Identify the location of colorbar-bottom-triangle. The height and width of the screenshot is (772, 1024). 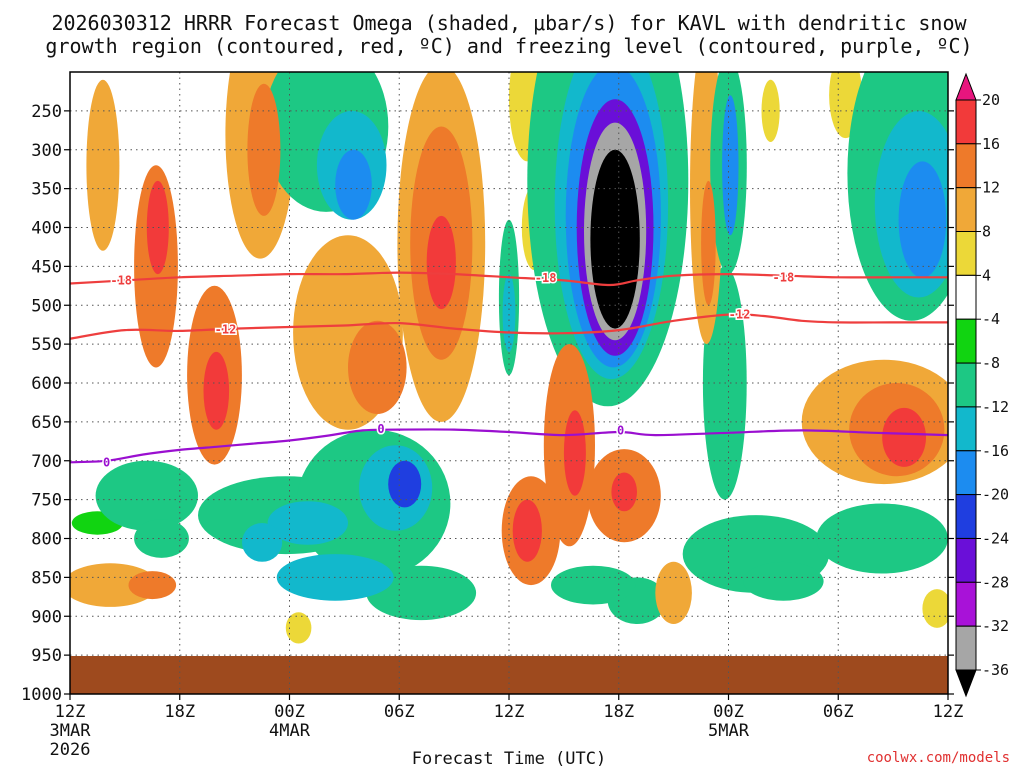
(966, 683).